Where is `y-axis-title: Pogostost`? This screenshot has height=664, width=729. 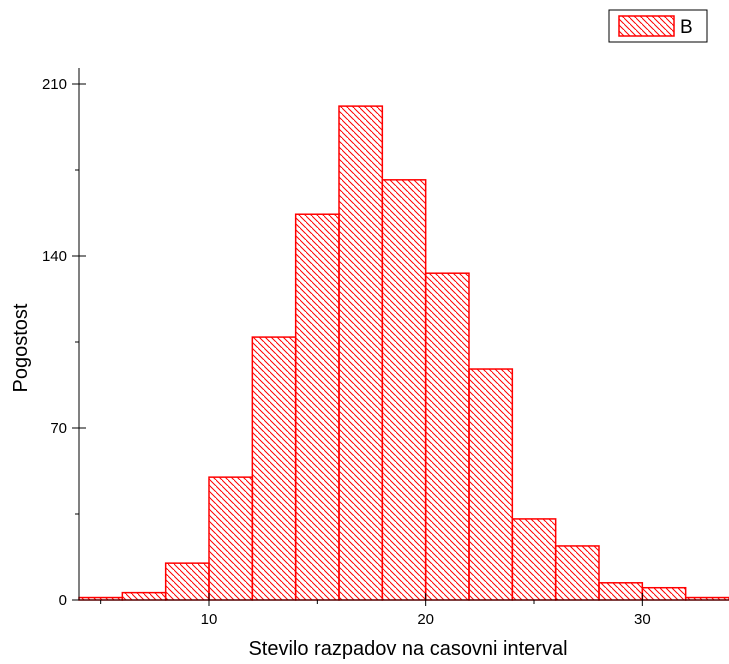
y-axis-title: Pogostost is located at coordinates (21, 347).